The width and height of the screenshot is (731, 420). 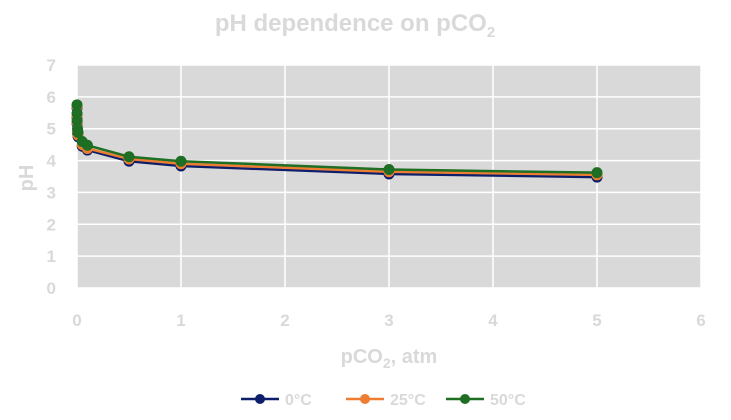 What do you see at coordinates (51, 192) in the screenshot?
I see `y-tick-label: 3` at bounding box center [51, 192].